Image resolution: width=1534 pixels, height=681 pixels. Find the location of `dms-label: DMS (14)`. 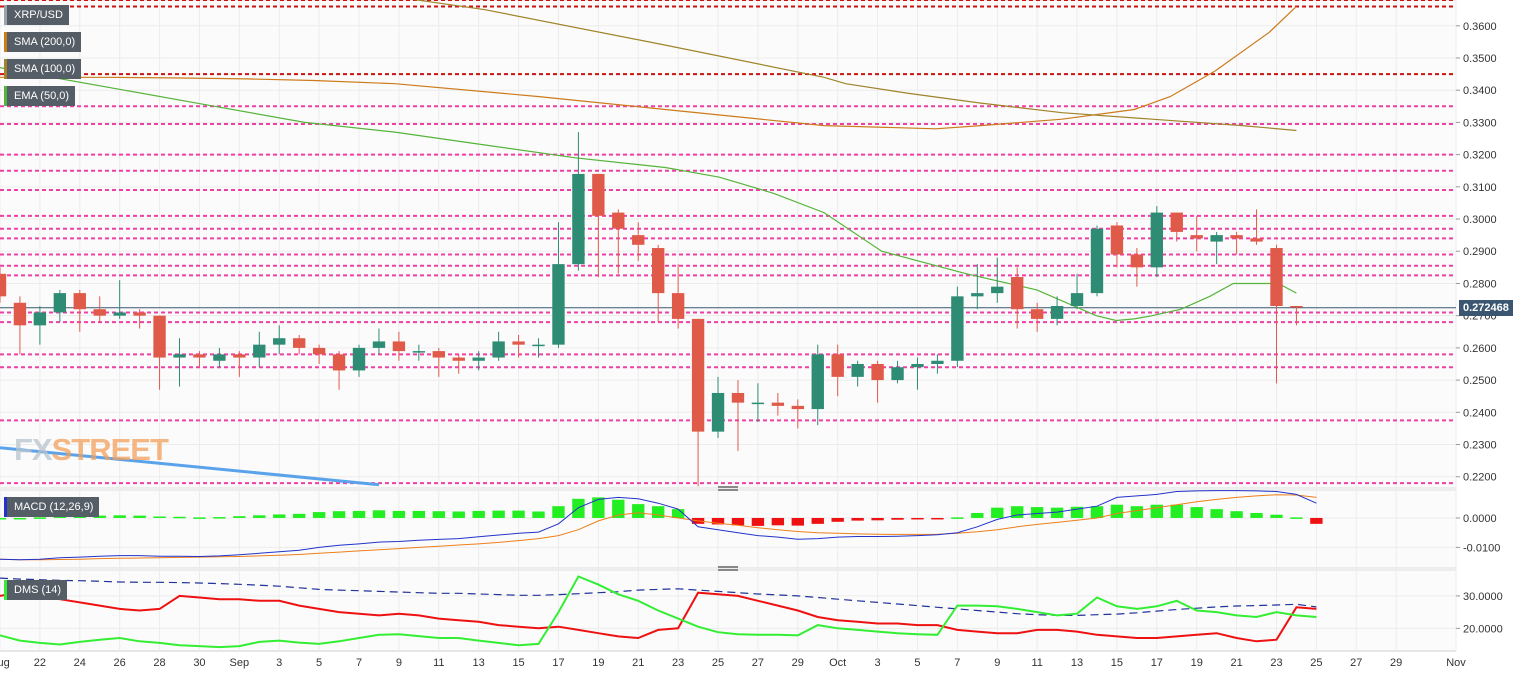

dms-label: DMS (14) is located at coordinates (36, 590).